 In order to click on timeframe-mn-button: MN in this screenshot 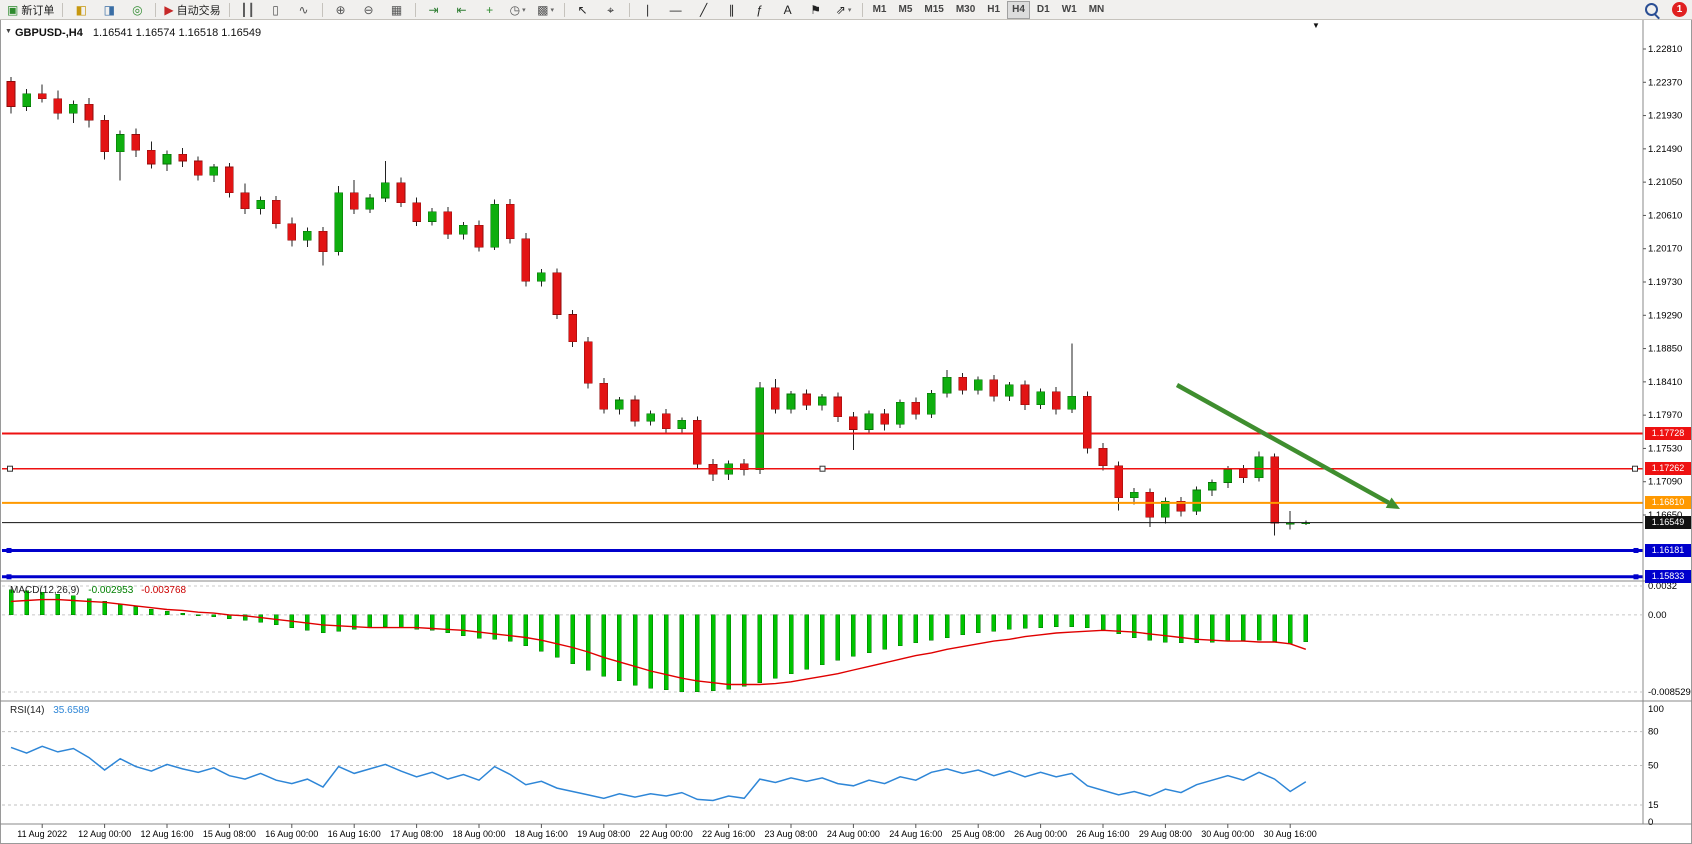, I will do `click(1096, 9)`.